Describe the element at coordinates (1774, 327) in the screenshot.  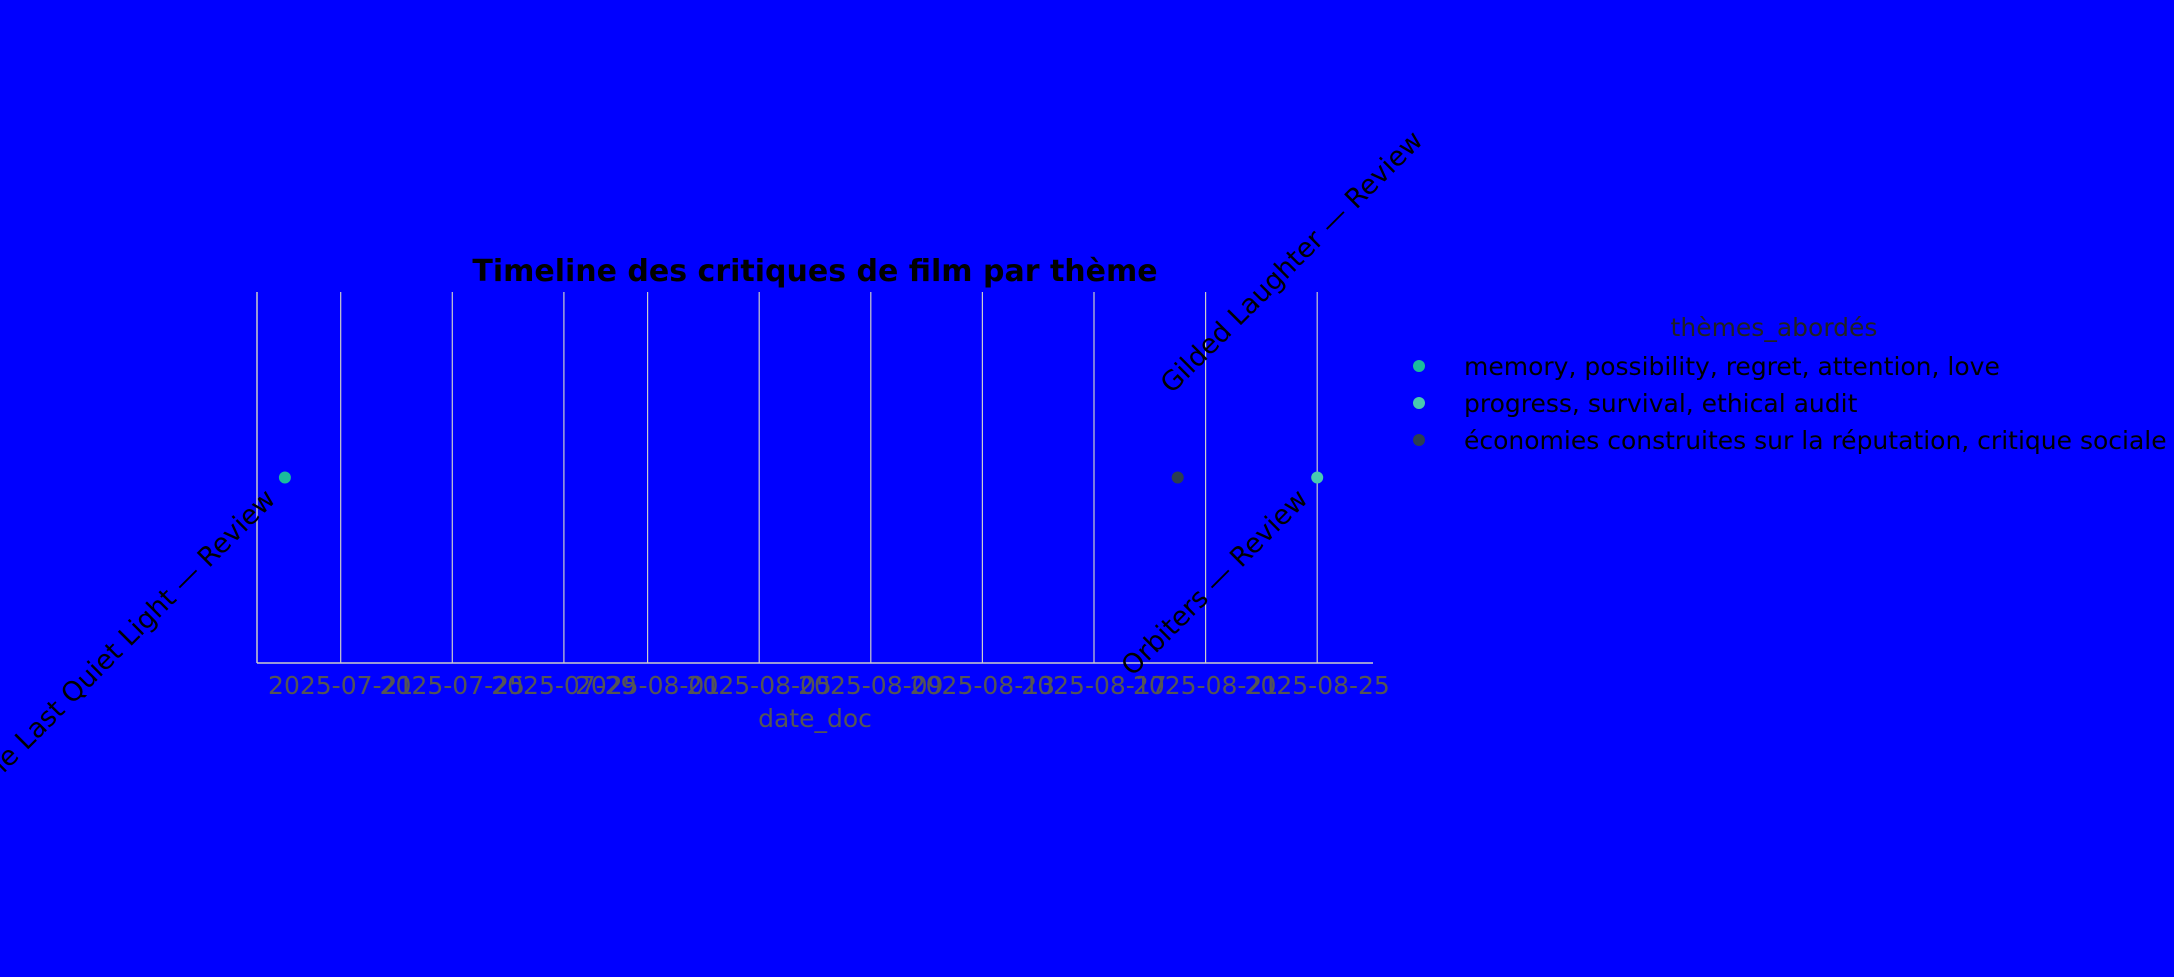
I see `legend-title: thèmes_abordés` at that location.